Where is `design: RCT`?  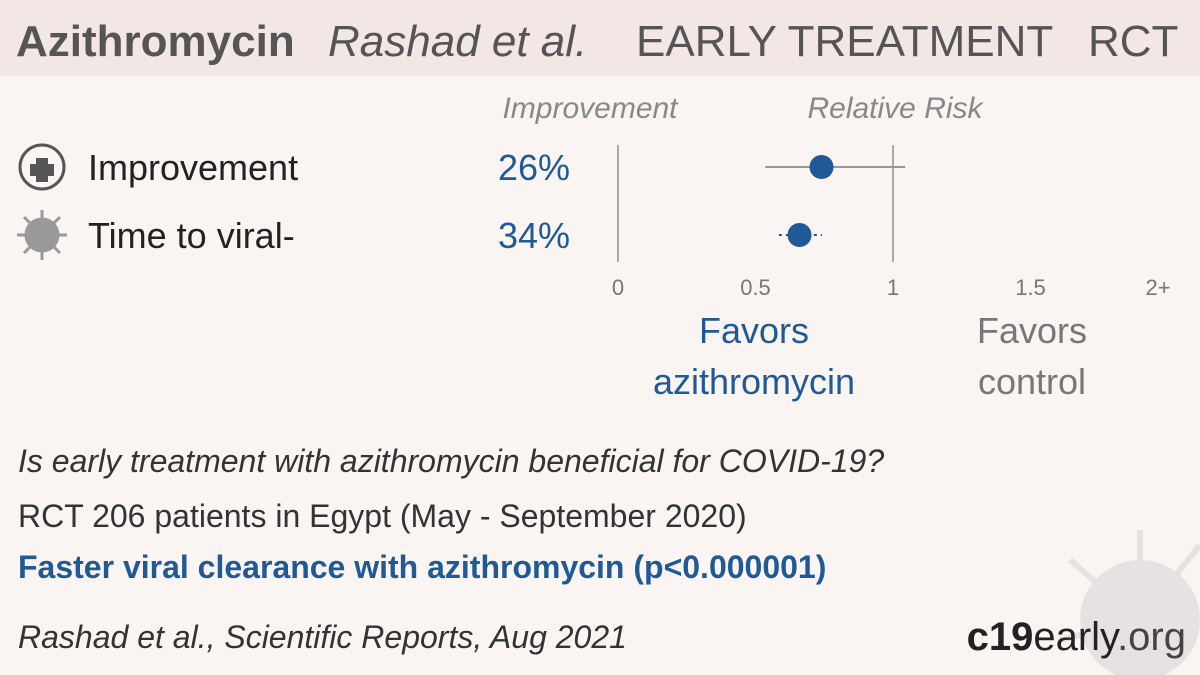
design: RCT is located at coordinates (1133, 41).